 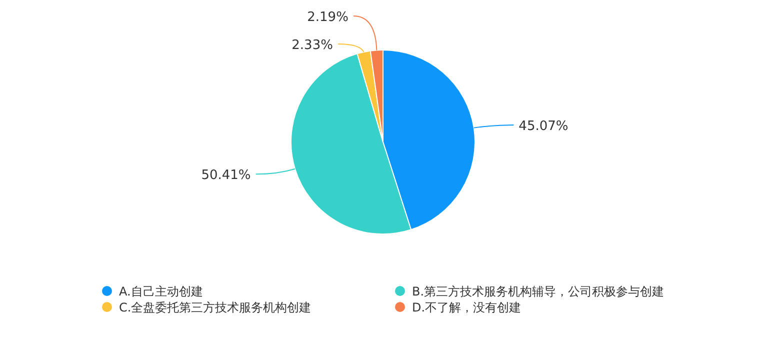 I want to click on legend-label: C.全盘委托第三方技术服务机构创建, so click(x=215, y=307).